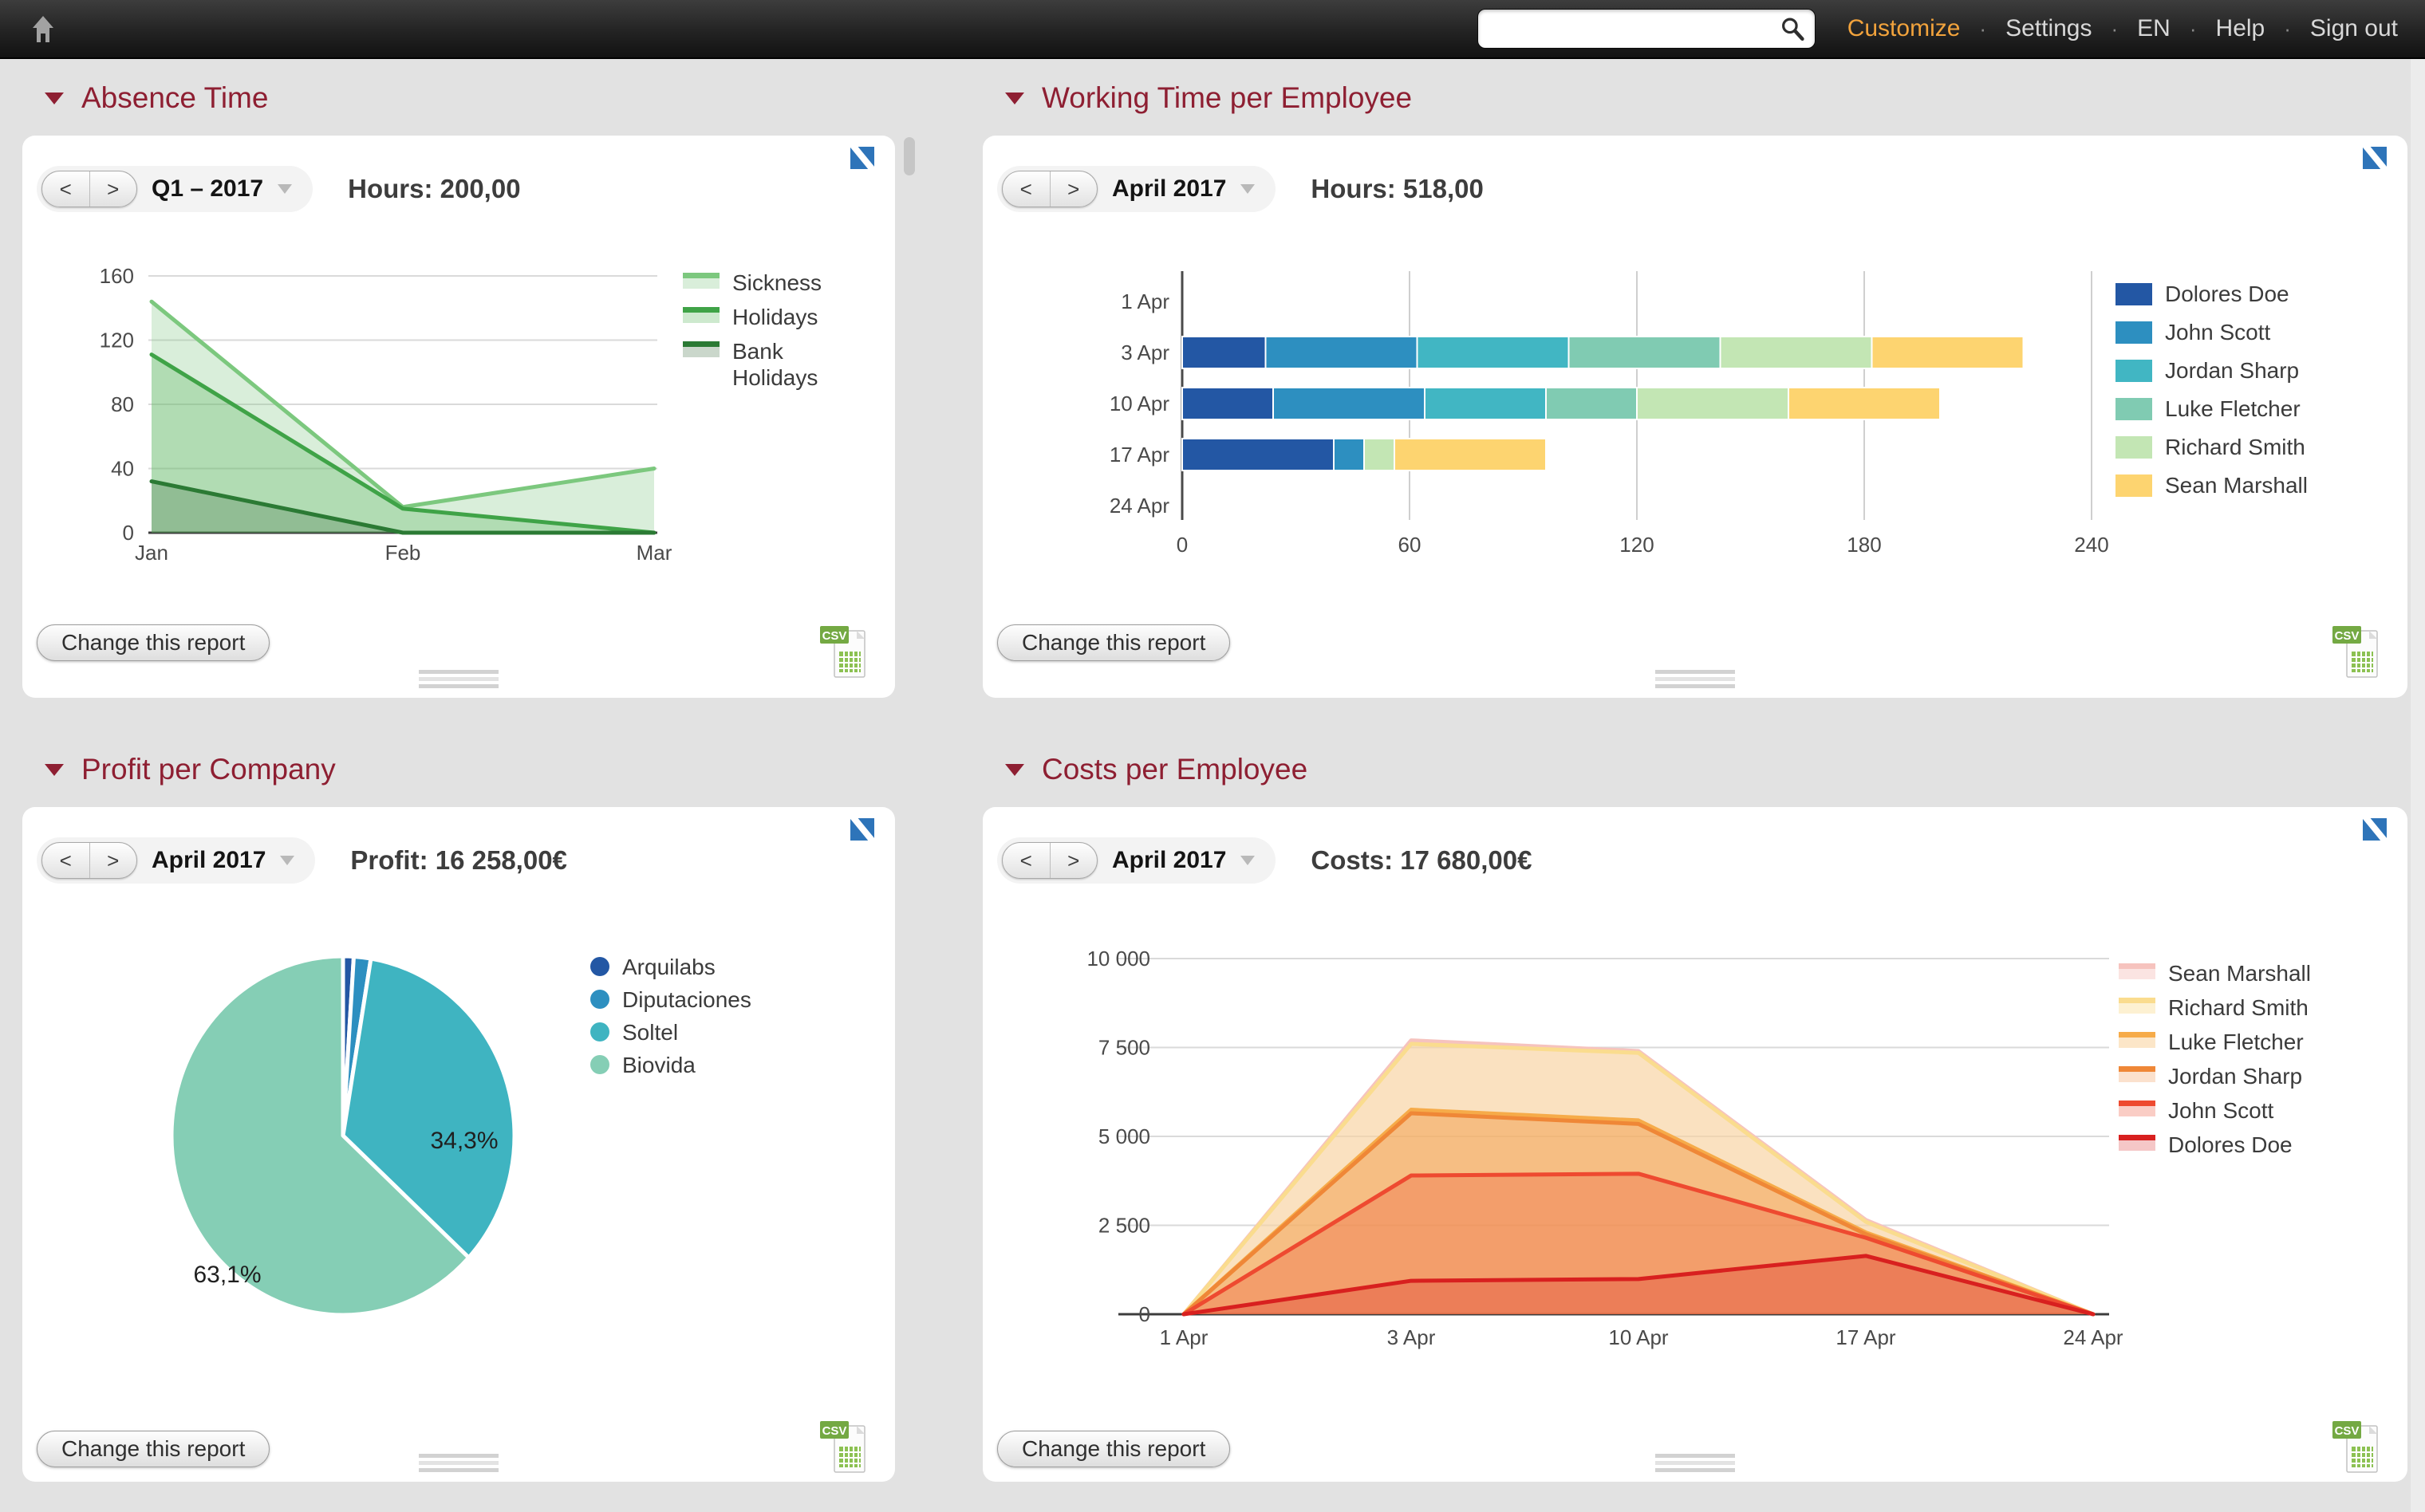 The image size is (2425, 1512). What do you see at coordinates (1156, 769) in the screenshot?
I see `section-title-costs: Costs per Employee` at bounding box center [1156, 769].